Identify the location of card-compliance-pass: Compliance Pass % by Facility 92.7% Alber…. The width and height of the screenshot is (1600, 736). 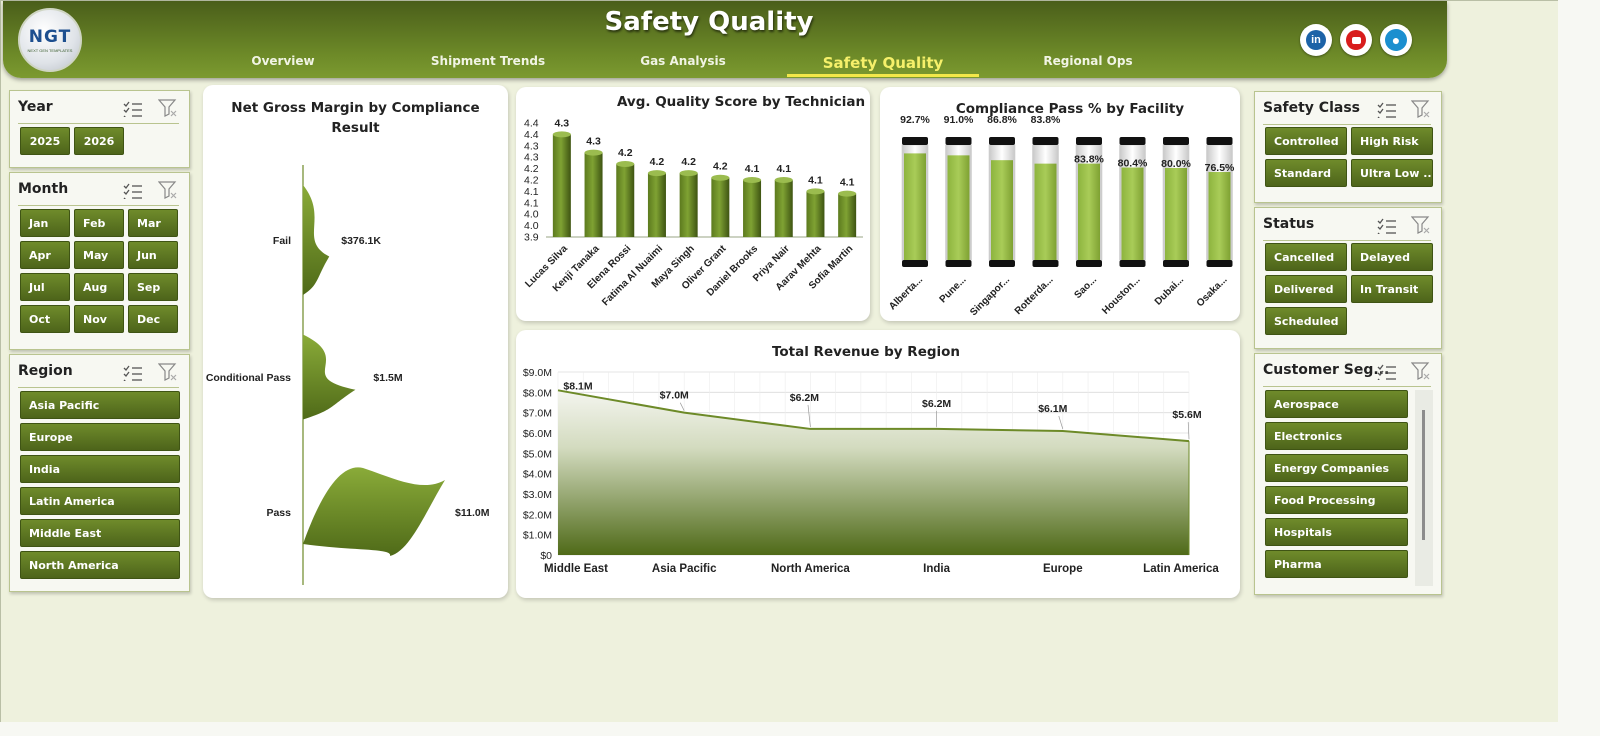
(1060, 204).